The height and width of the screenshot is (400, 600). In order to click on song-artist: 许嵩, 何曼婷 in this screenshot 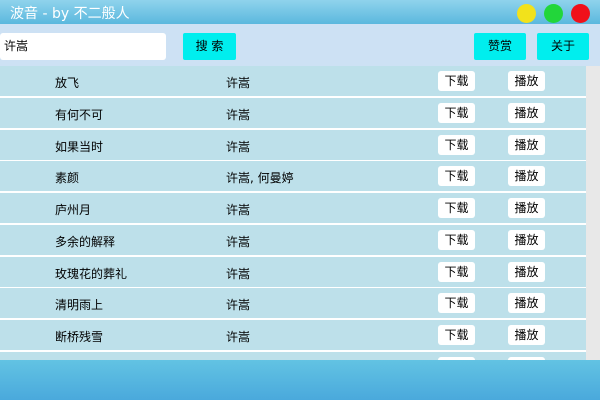, I will do `click(260, 178)`.